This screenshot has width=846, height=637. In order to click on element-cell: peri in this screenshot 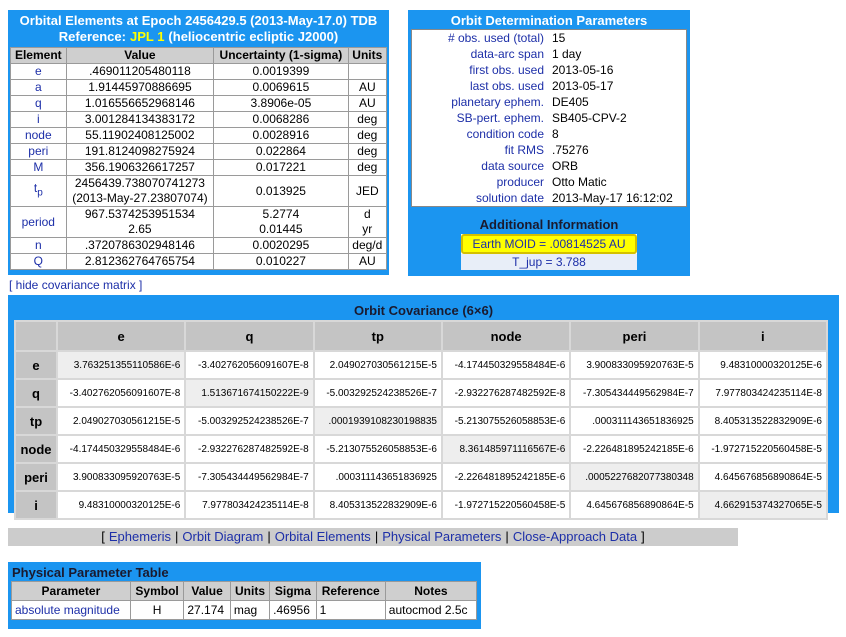, I will do `click(38, 151)`.